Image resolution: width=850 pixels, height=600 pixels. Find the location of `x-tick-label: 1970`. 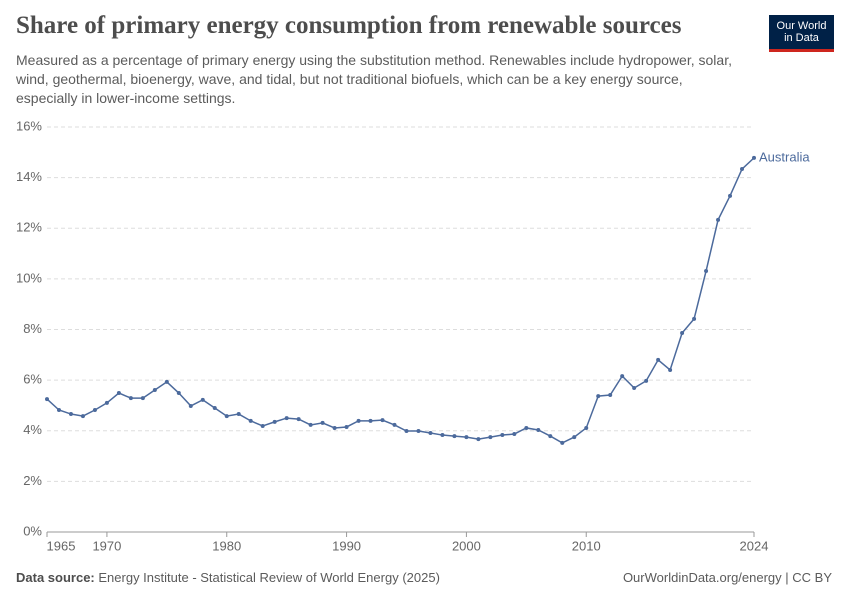

x-tick-label: 1970 is located at coordinates (106, 545).